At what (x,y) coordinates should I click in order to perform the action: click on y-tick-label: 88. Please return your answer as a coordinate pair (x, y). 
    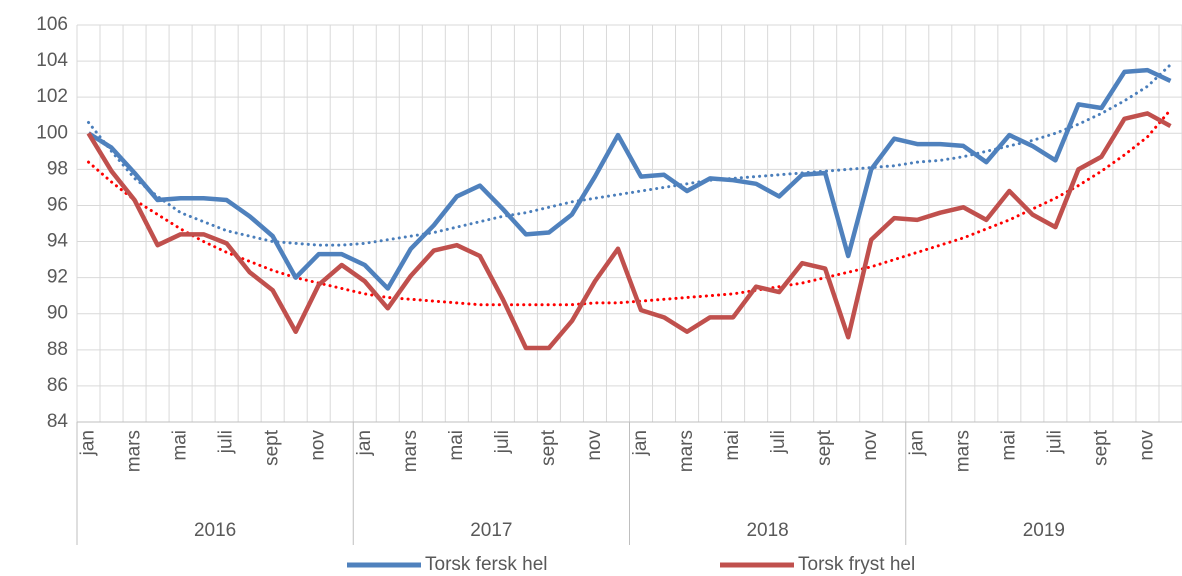
    Looking at the image, I should click on (57, 349).